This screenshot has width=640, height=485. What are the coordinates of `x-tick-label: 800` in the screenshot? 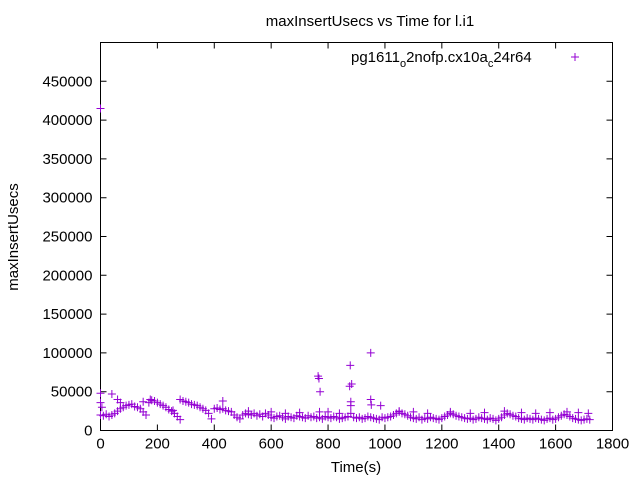 It's located at (328, 444).